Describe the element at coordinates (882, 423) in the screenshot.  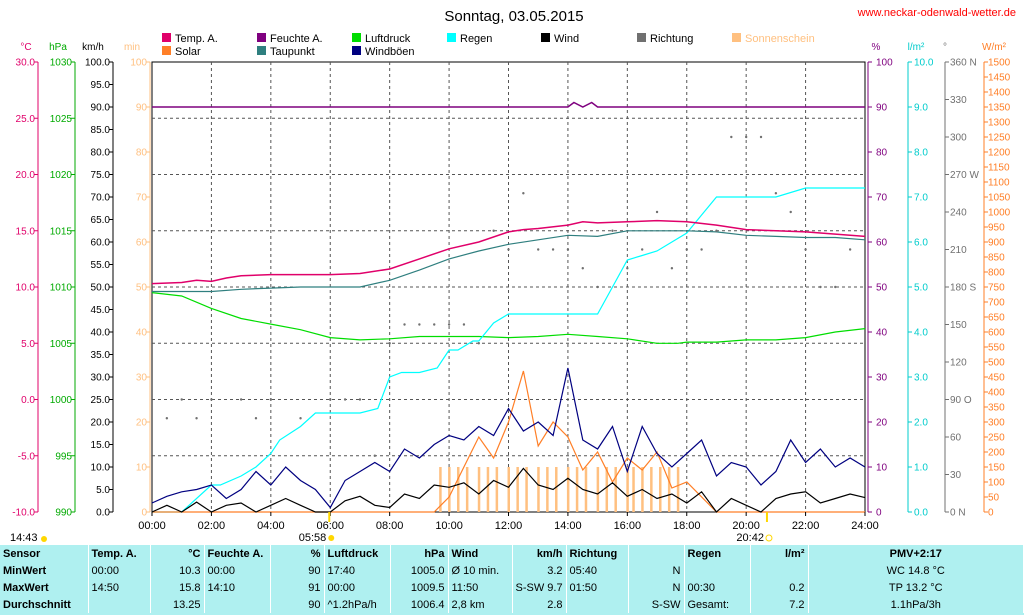
I see `axis-tick-label-pct: 20` at that location.